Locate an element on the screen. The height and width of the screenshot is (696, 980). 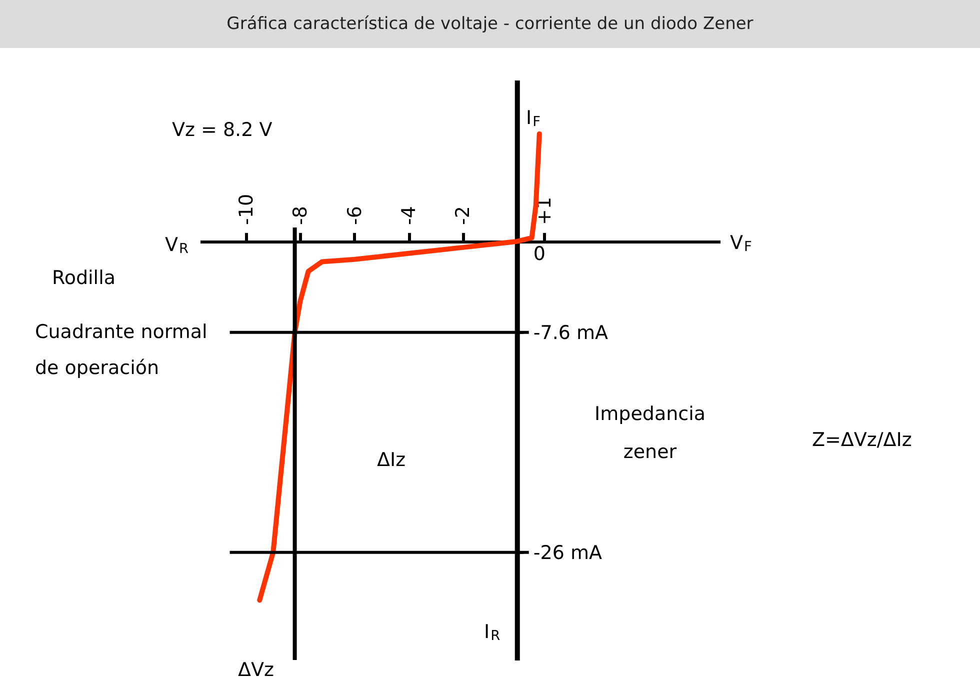
annotation: Impedancia zener is located at coordinates (650, 433).